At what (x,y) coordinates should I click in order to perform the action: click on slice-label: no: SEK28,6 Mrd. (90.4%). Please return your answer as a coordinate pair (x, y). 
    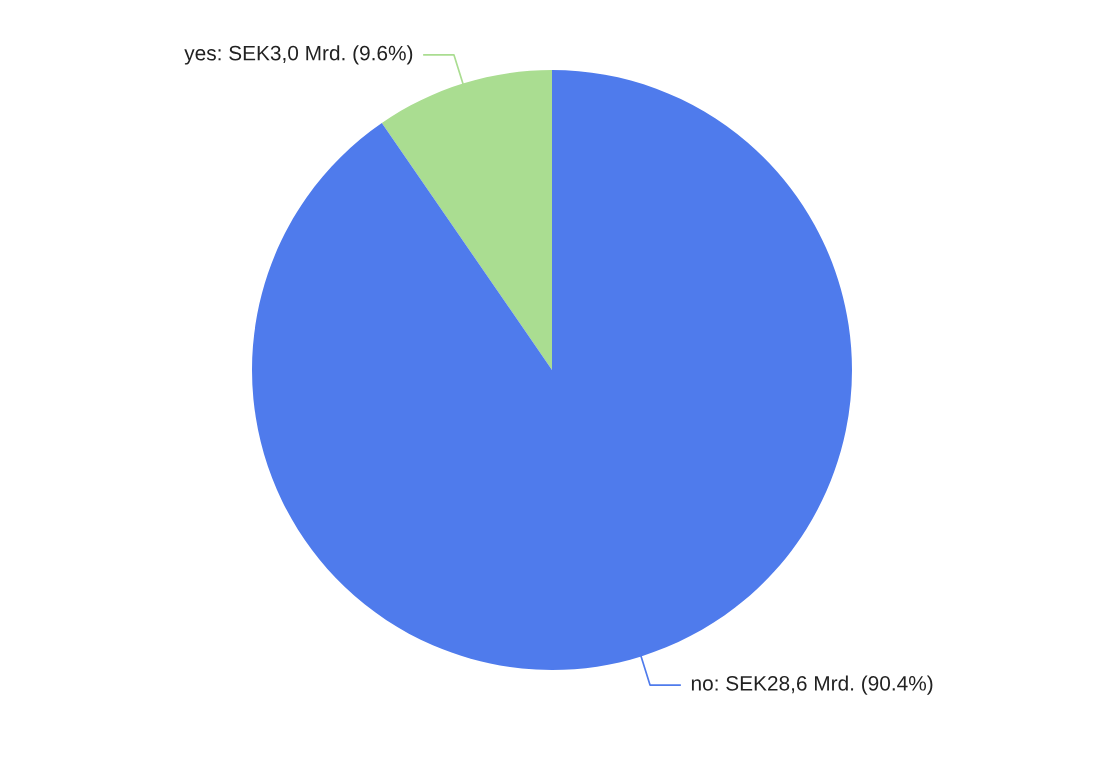
    Looking at the image, I should click on (812, 685).